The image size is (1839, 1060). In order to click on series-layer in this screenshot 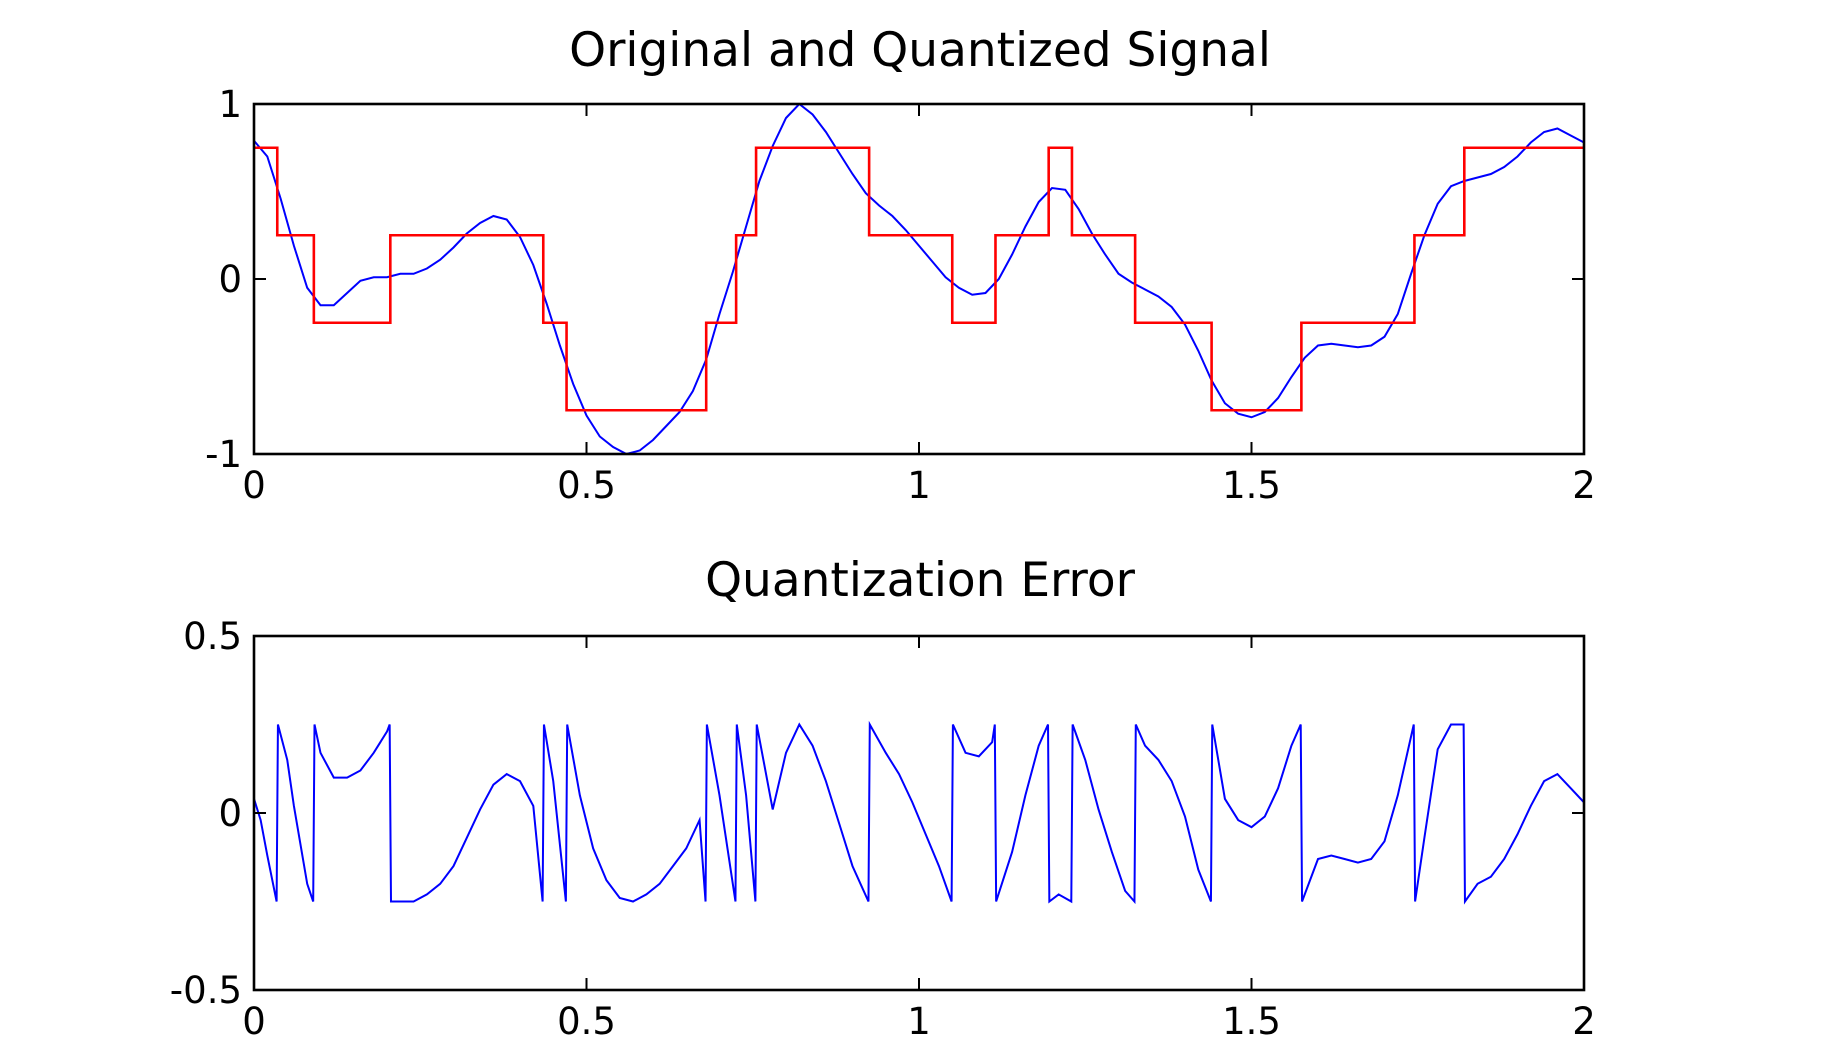, I will do `click(919, 812)`.